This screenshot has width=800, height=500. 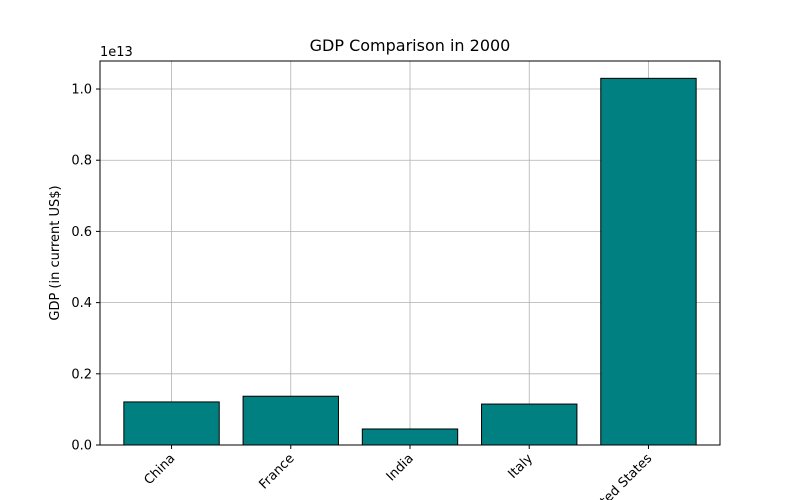 What do you see at coordinates (81, 374) in the screenshot?
I see `y-tick-label: 0.2` at bounding box center [81, 374].